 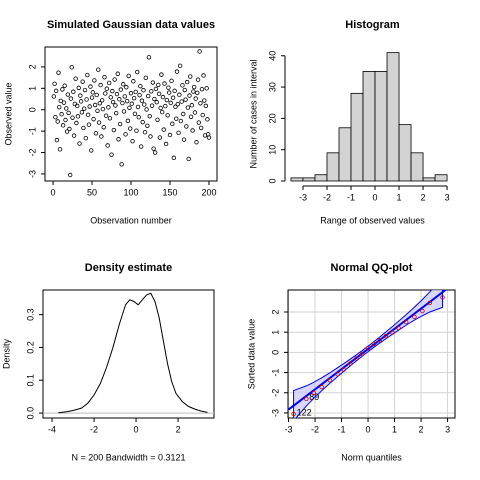 I want to click on x-axis-label: N = 200 Bandwidth = 0.3121, so click(x=128, y=457).